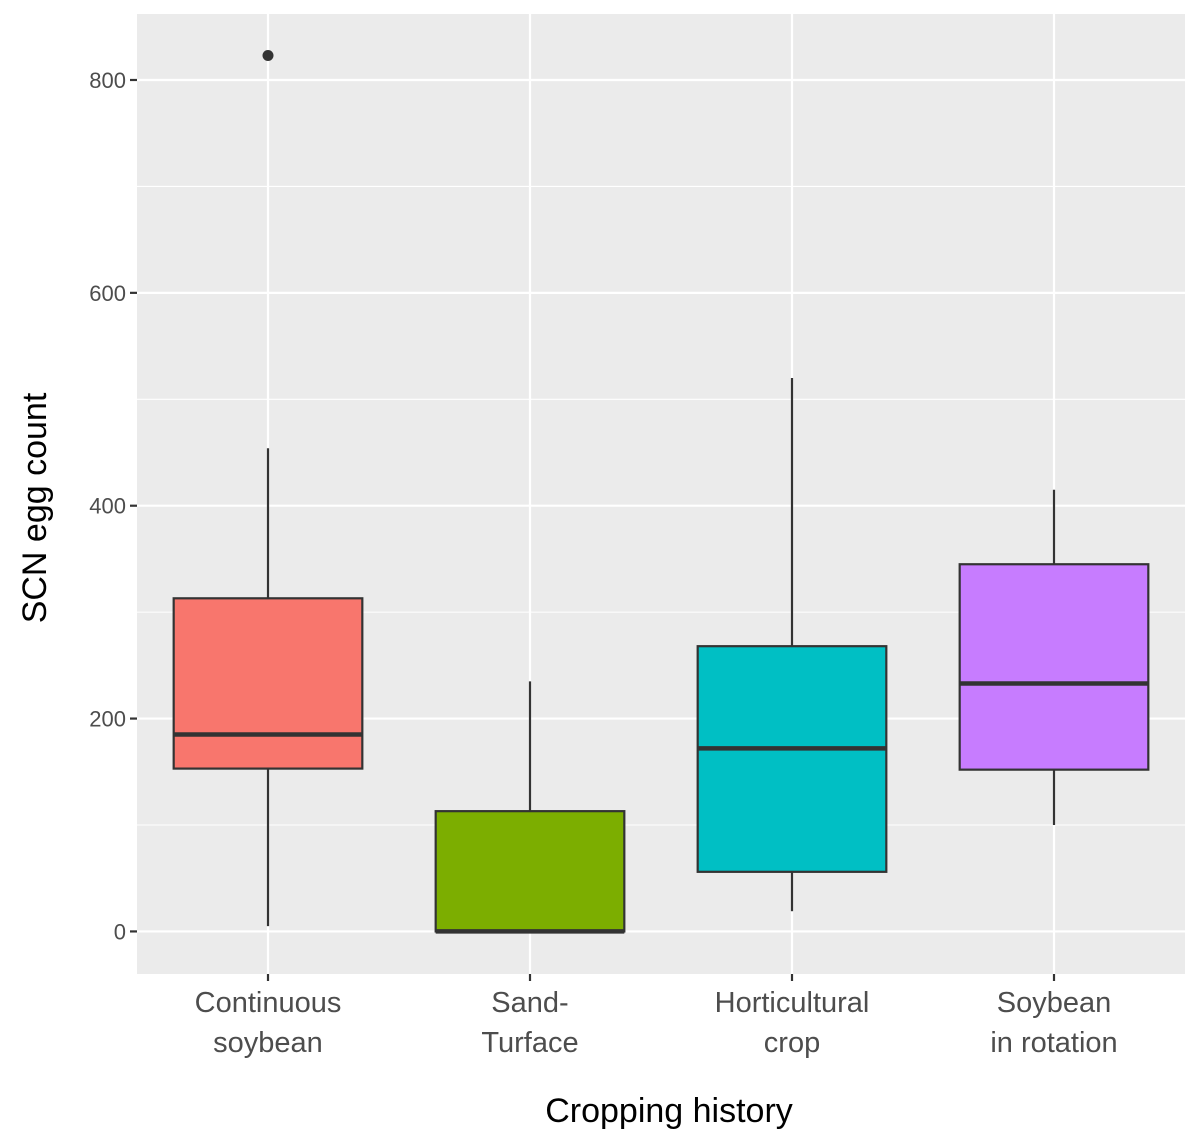  What do you see at coordinates (529, 1023) in the screenshot?
I see `x-tick-label: Sand- Turface` at bounding box center [529, 1023].